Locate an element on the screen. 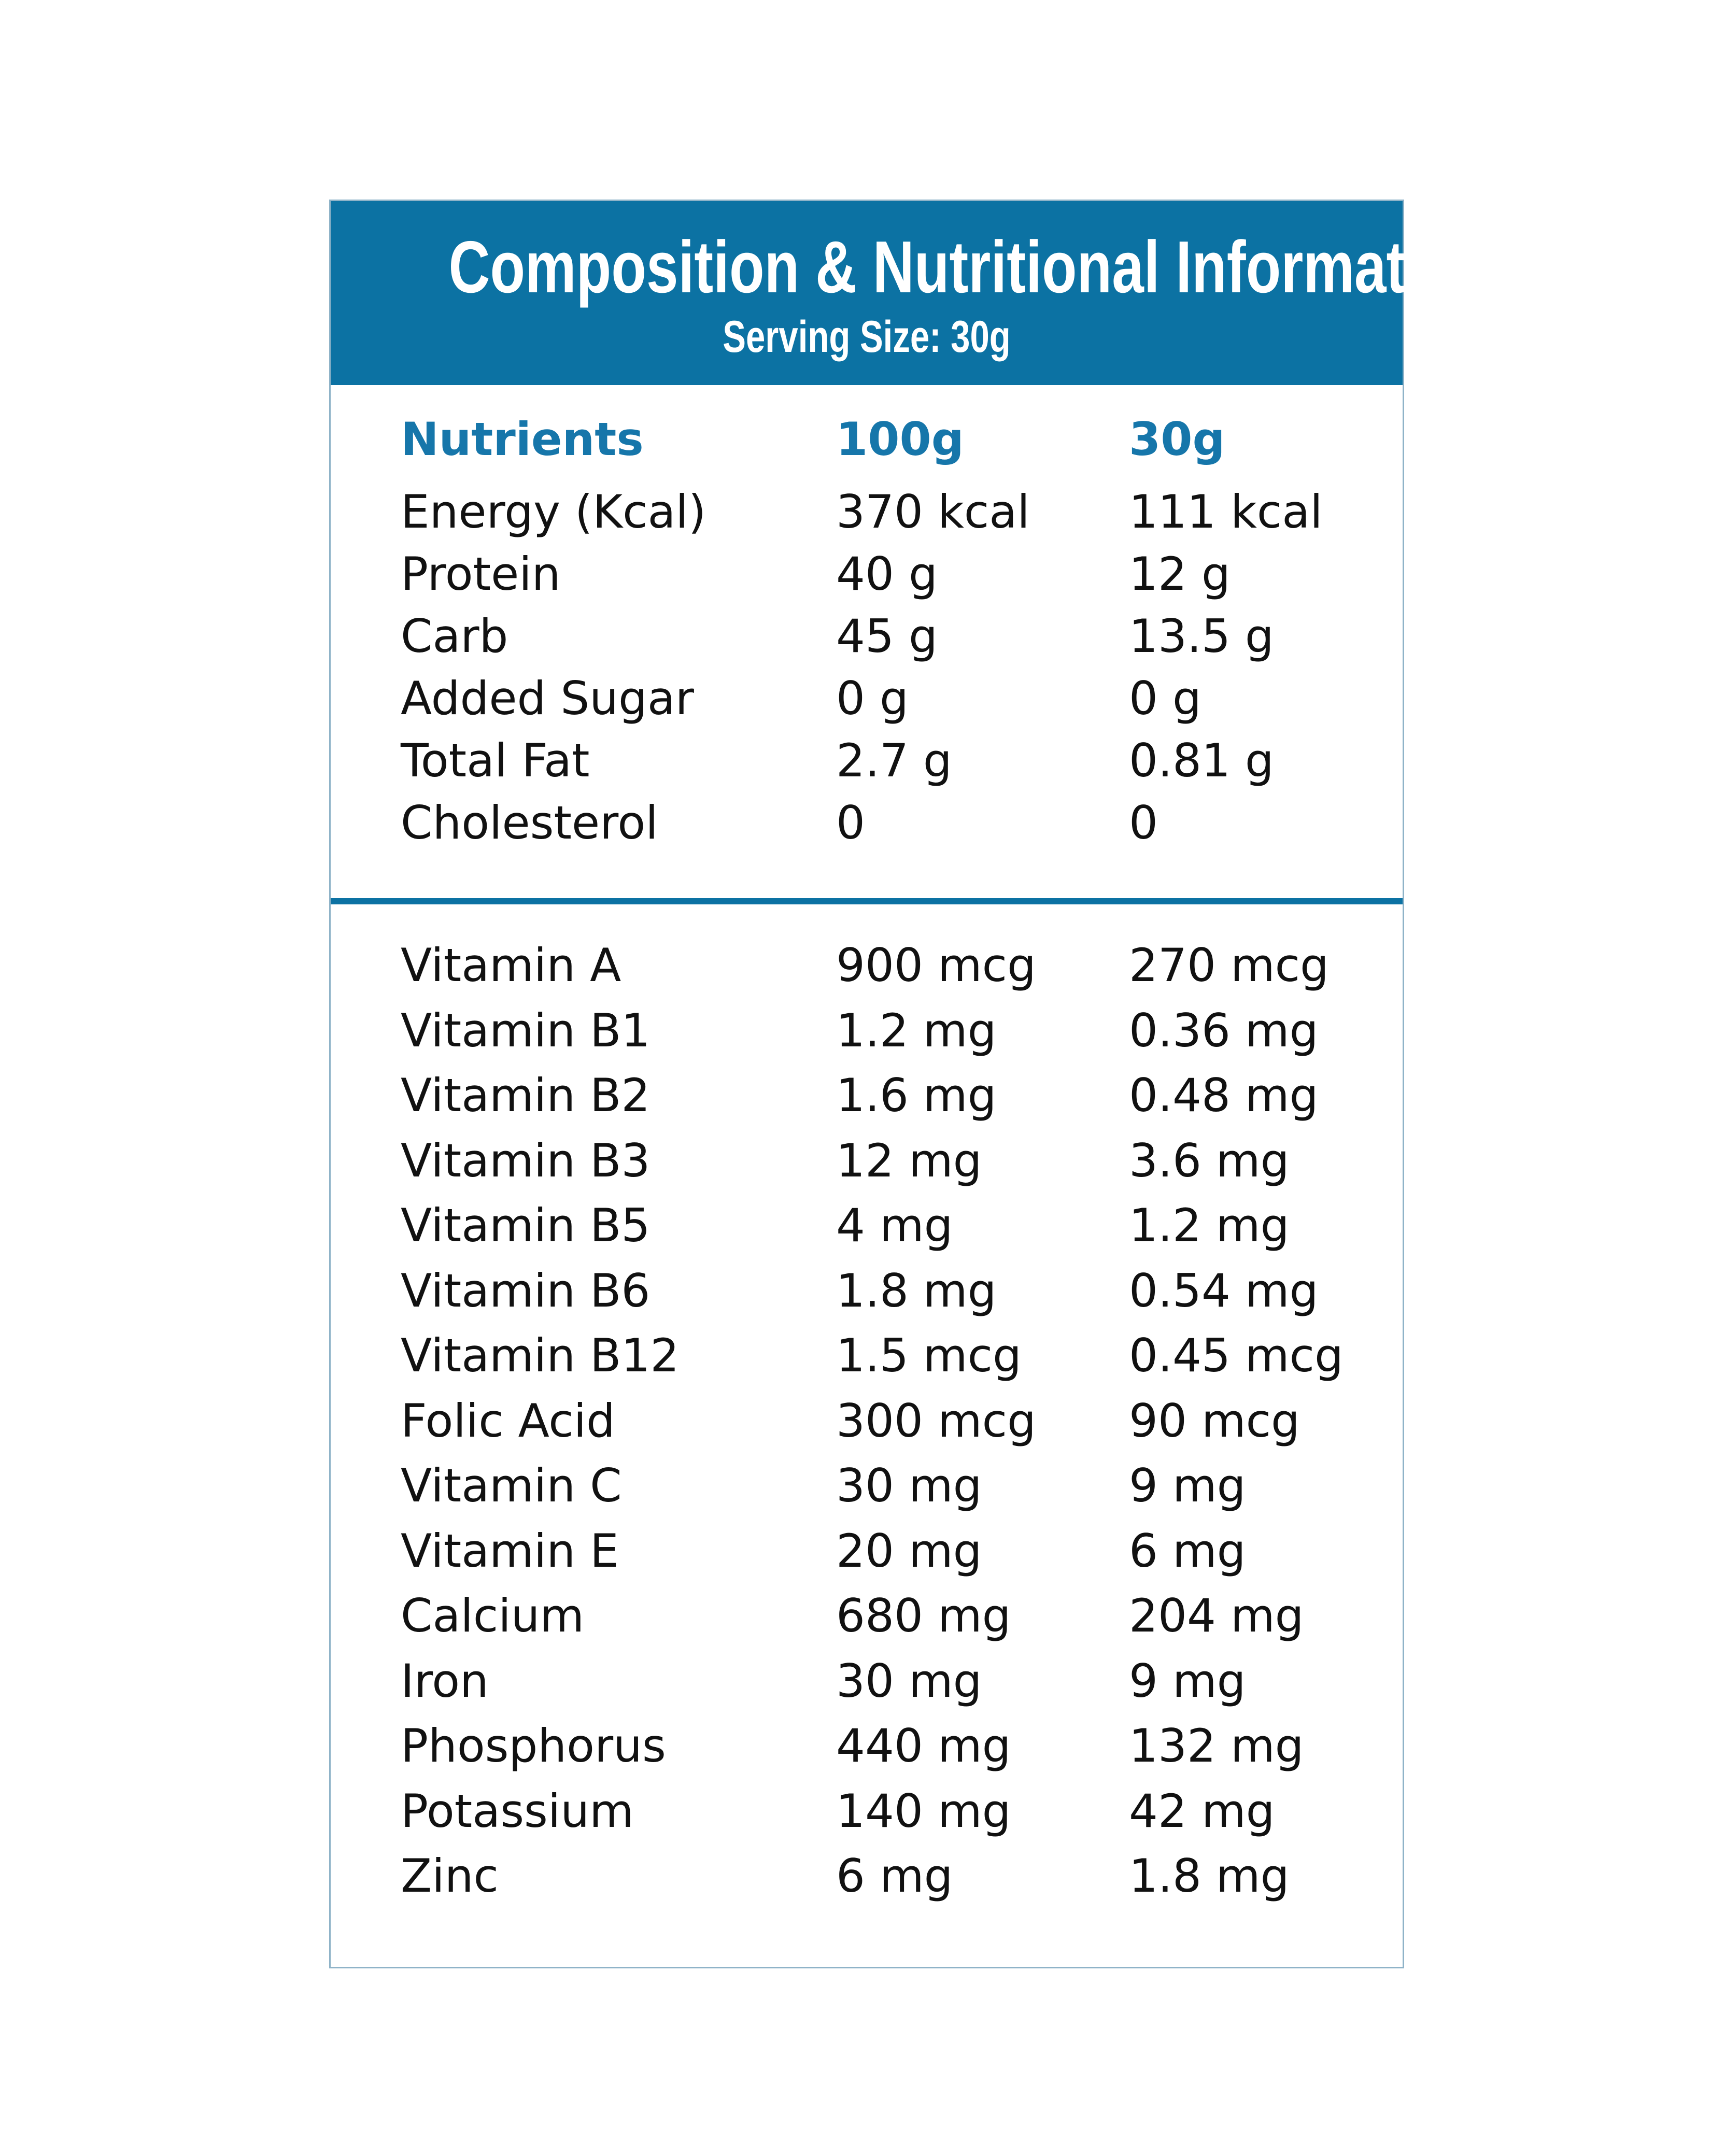 This screenshot has height=2156, width=1725. table-row: Iron 30 mg 9 mg is located at coordinates (893, 1682).